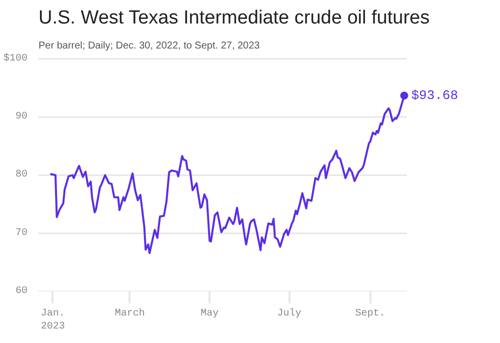  I want to click on x-tick-label: March, so click(129, 314).